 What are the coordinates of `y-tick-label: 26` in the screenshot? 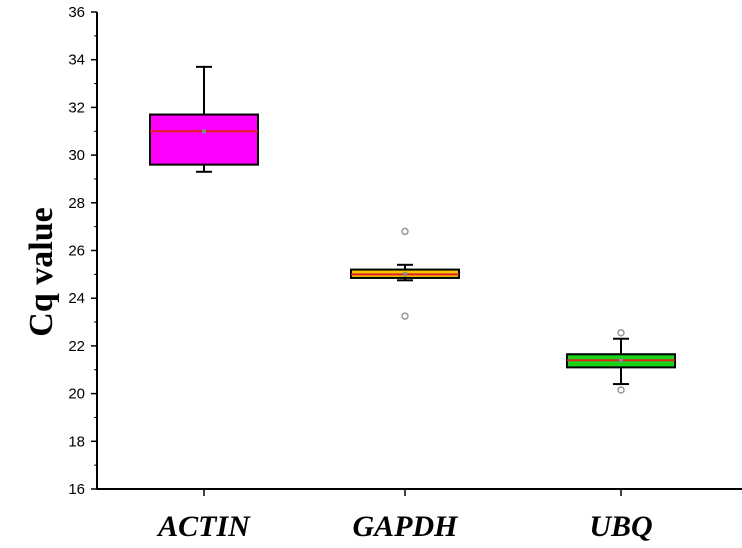 It's located at (76, 251).